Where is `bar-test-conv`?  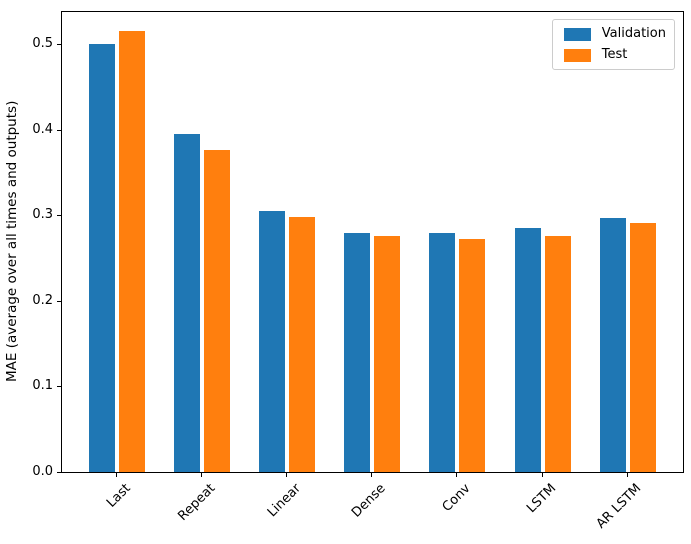
bar-test-conv is located at coordinates (472, 355).